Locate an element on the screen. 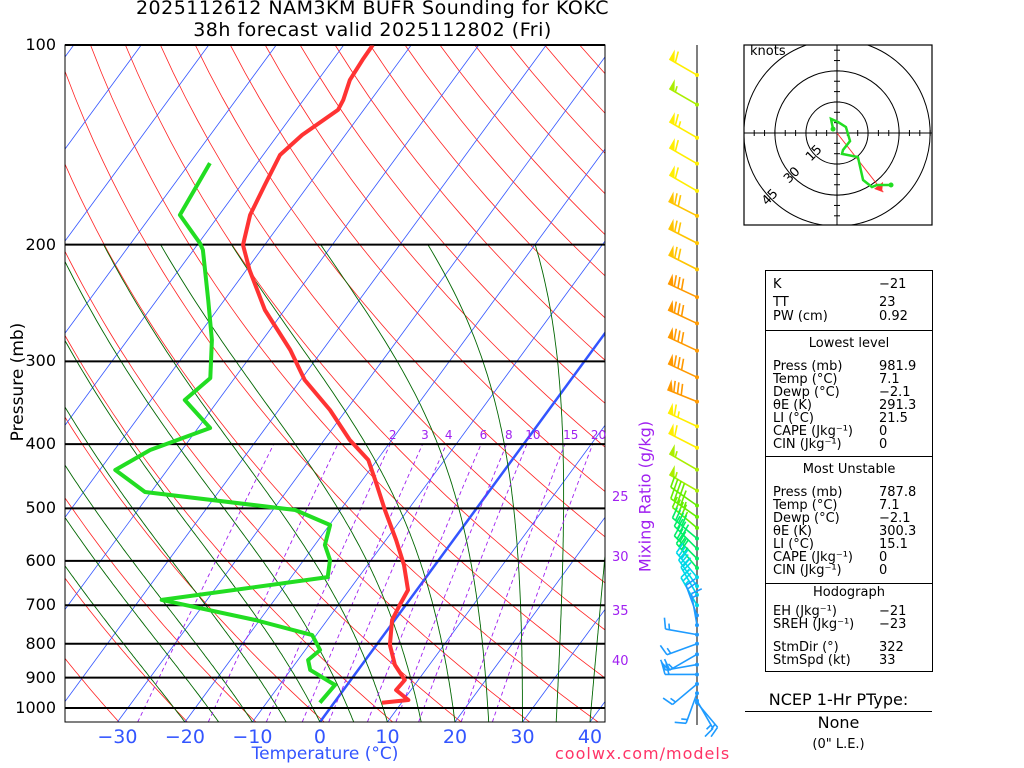  stat-row: Press (mb) 787.8 is located at coordinates (850, 492).